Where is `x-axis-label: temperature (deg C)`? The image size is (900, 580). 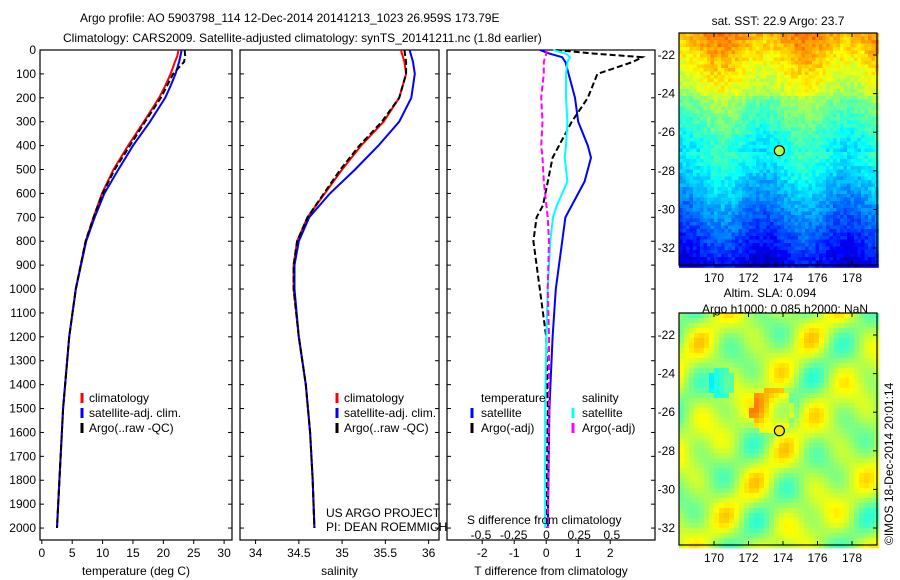 x-axis-label: temperature (deg C) is located at coordinates (136, 571).